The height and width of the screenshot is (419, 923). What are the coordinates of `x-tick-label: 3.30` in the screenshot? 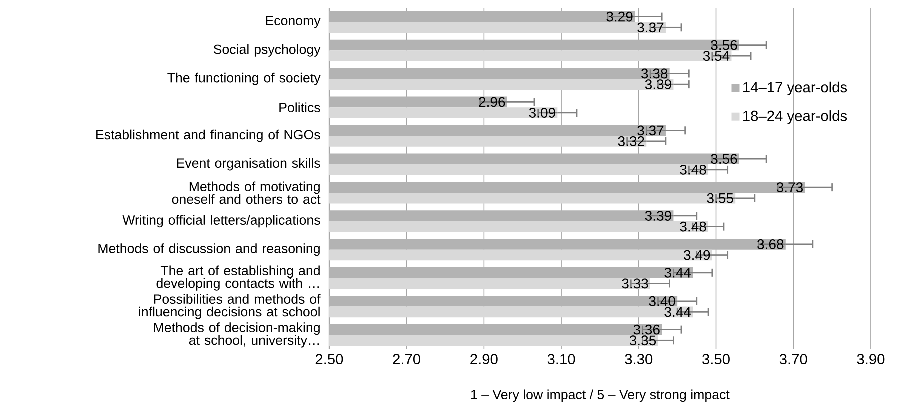 It's located at (639, 359).